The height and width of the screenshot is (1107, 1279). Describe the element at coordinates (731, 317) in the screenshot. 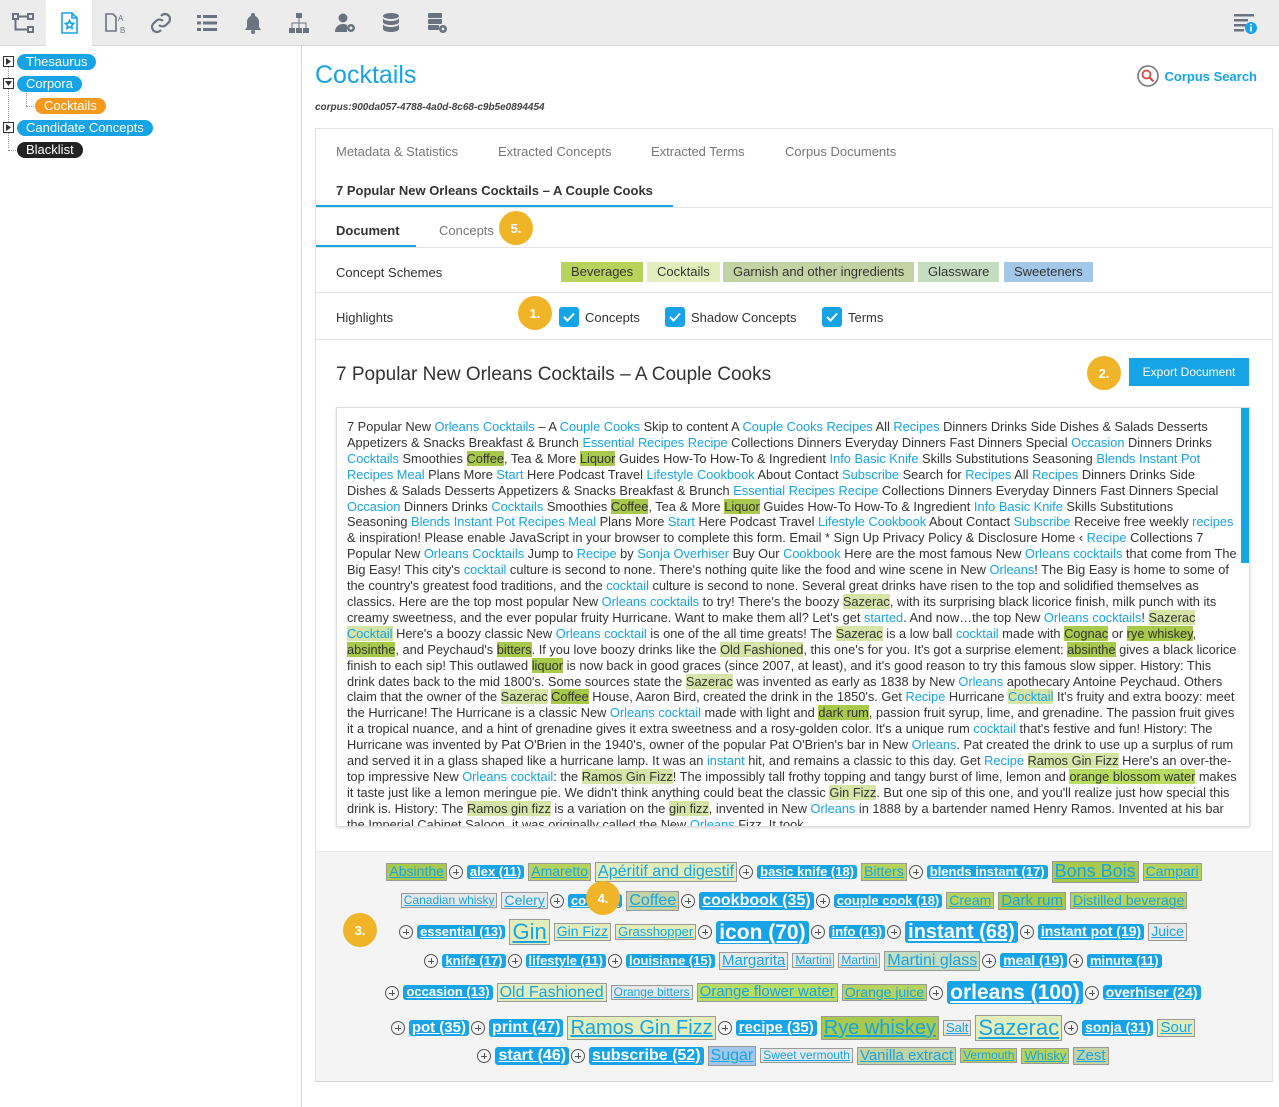

I see `shadow-concepts-checkbox: Shadow Concepts` at that location.